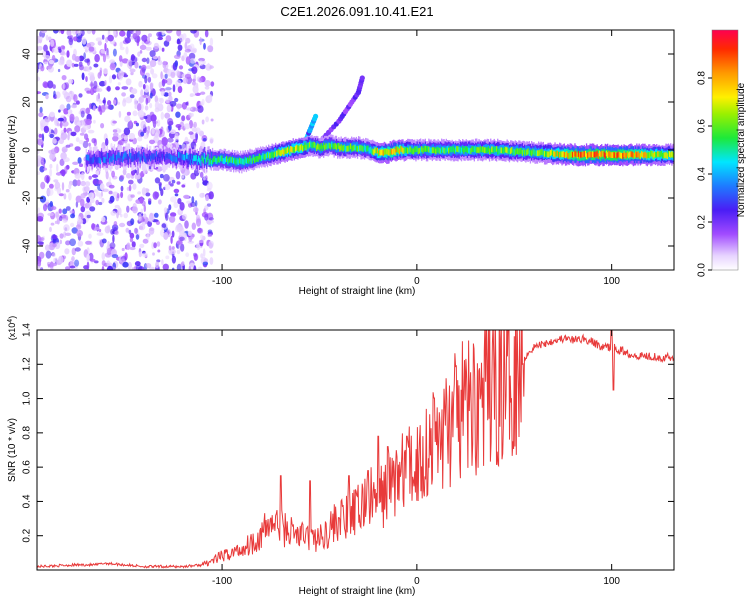 This screenshot has height=600, width=750. Describe the element at coordinates (702, 270) in the screenshot. I see `colorbar-tick-label: 0.0` at that location.